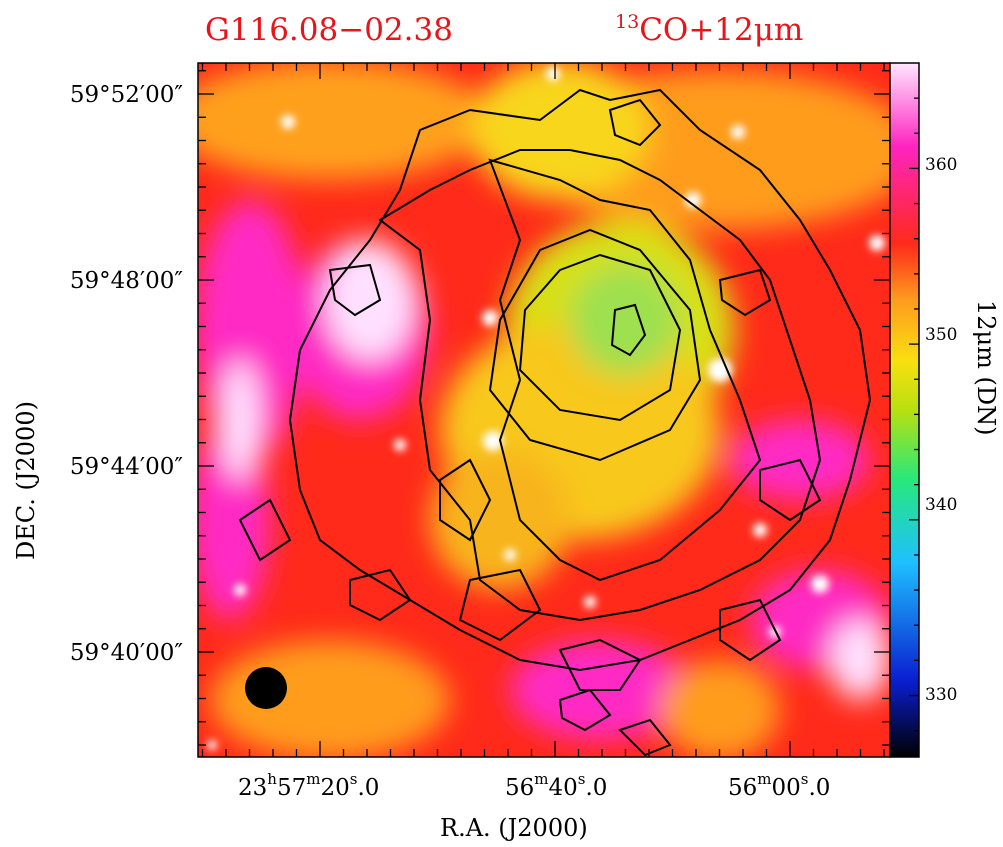 The height and width of the screenshot is (847, 1003). Describe the element at coordinates (941, 335) in the screenshot. I see `colorbar-tick-label-1: 350` at that location.